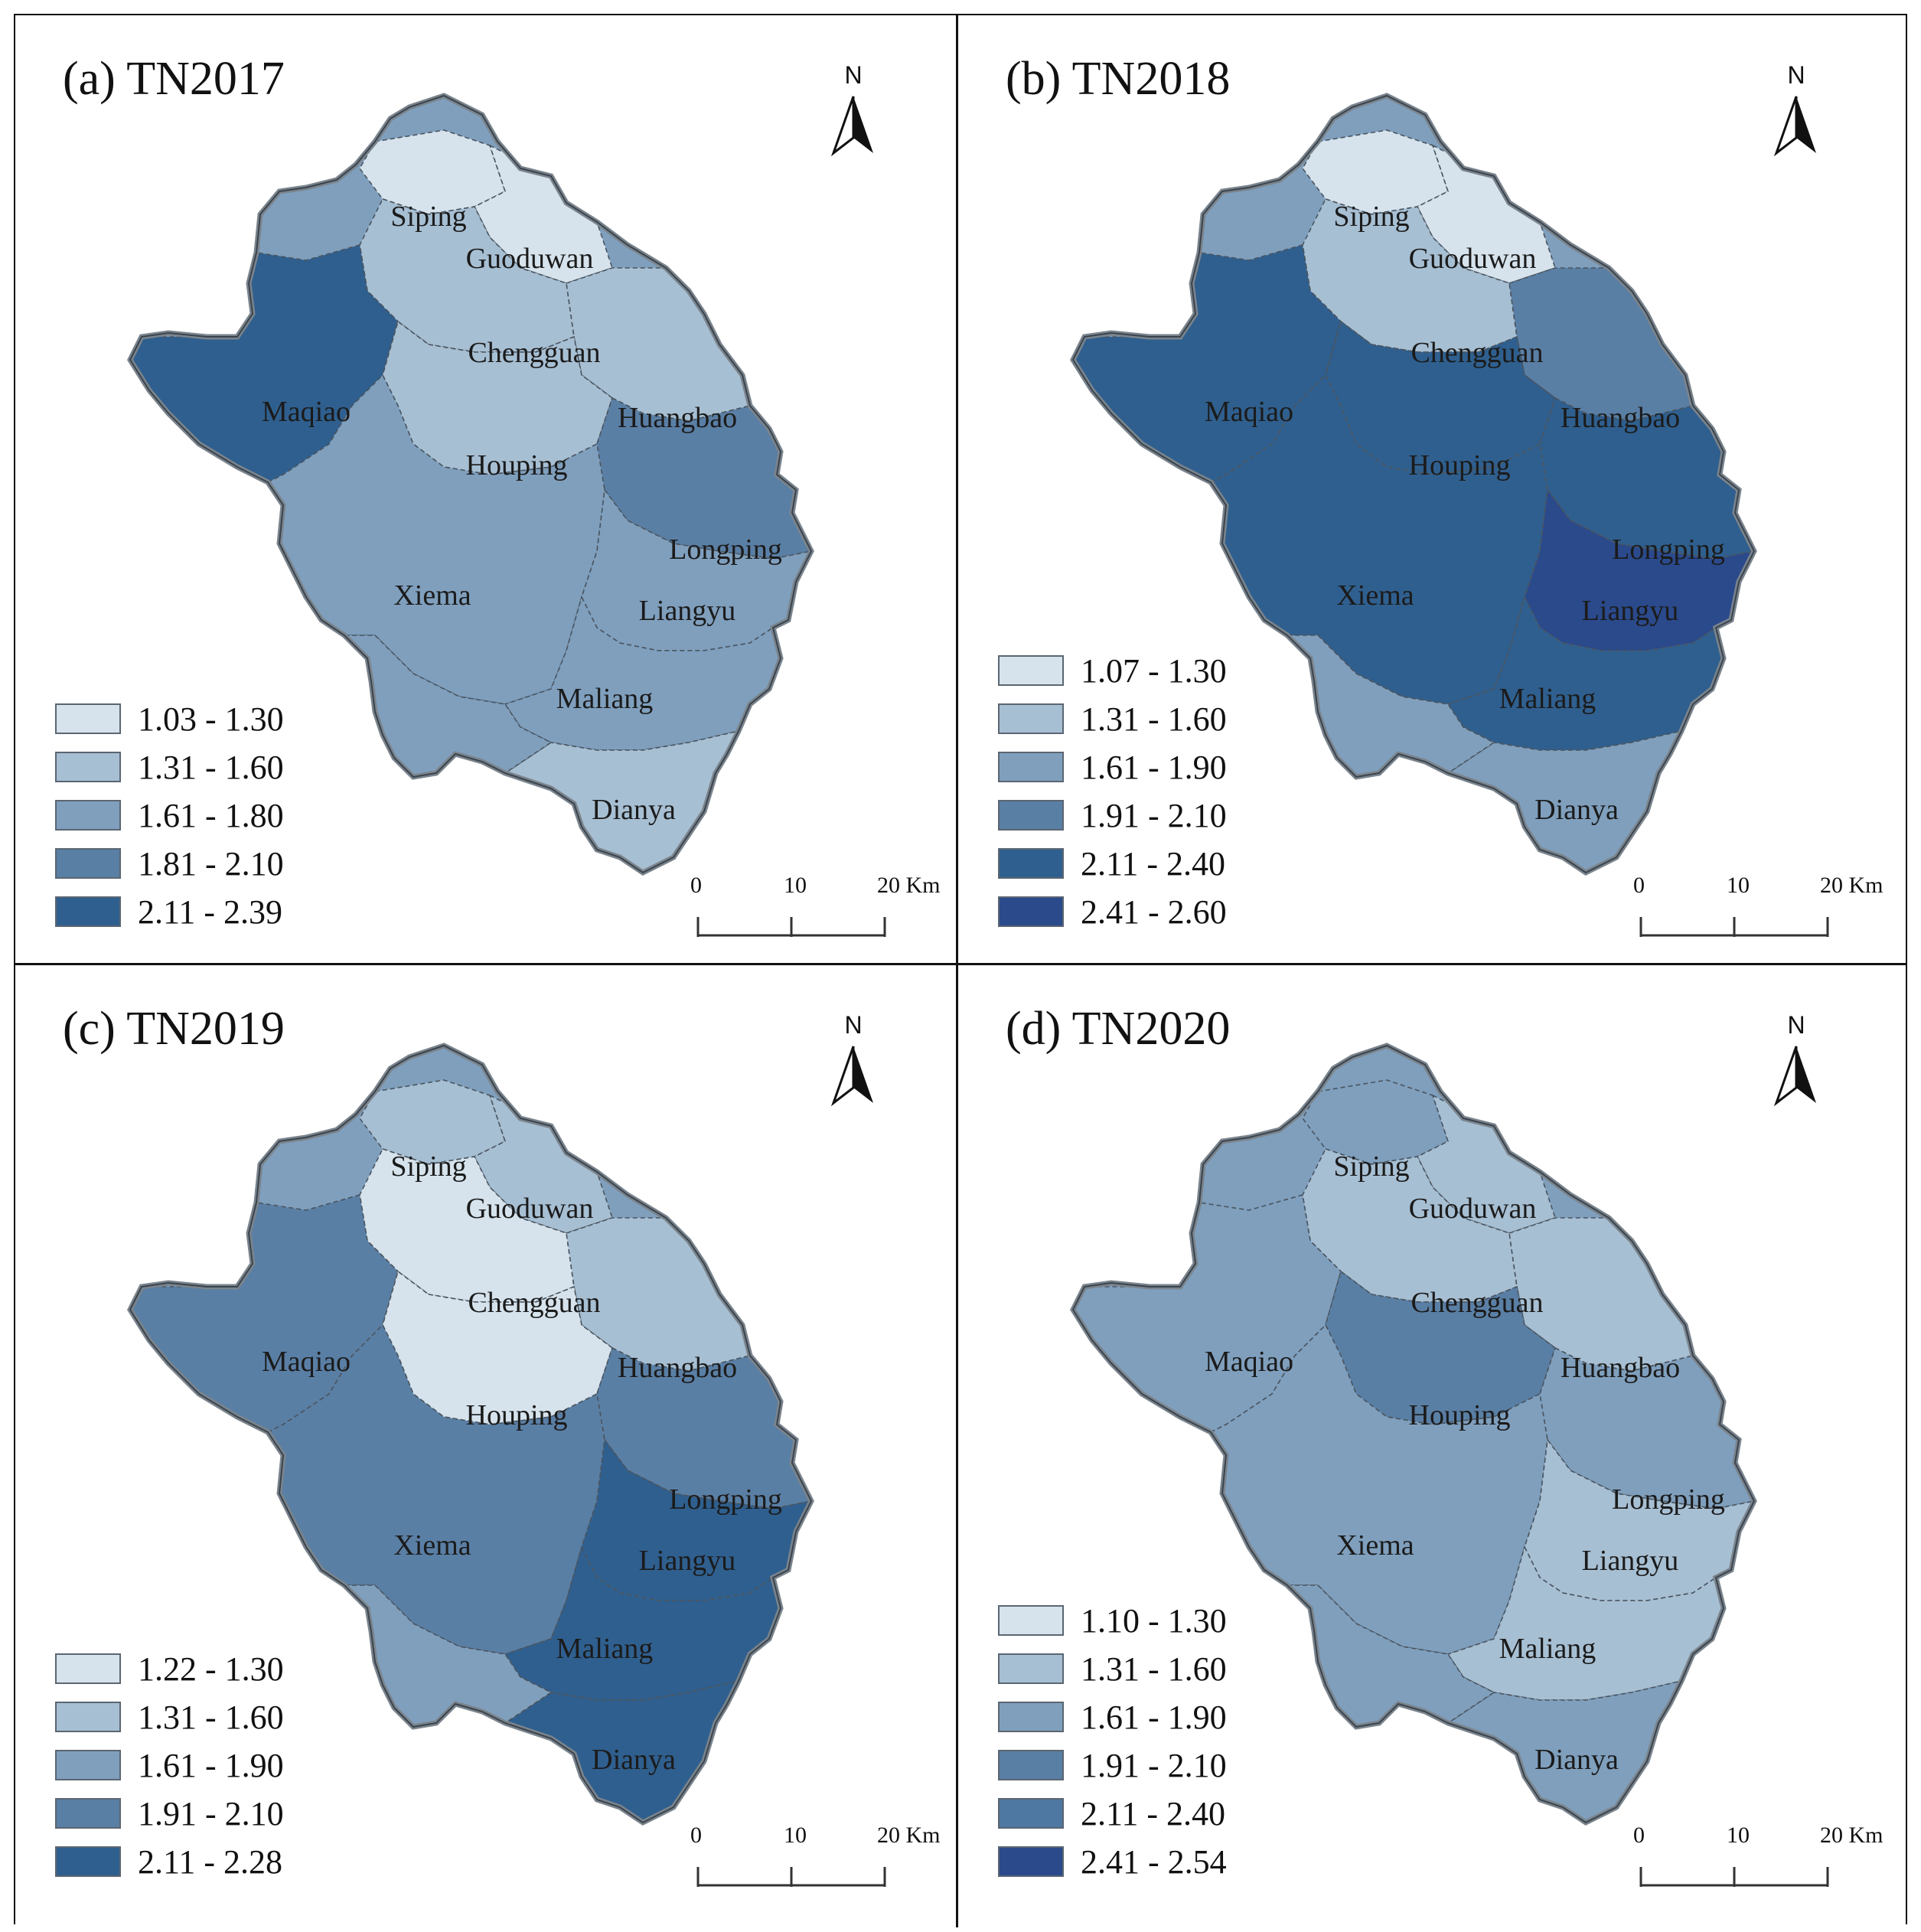  What do you see at coordinates (534, 1303) in the screenshot?
I see `town-label-chengguan: Chengguan` at bounding box center [534, 1303].